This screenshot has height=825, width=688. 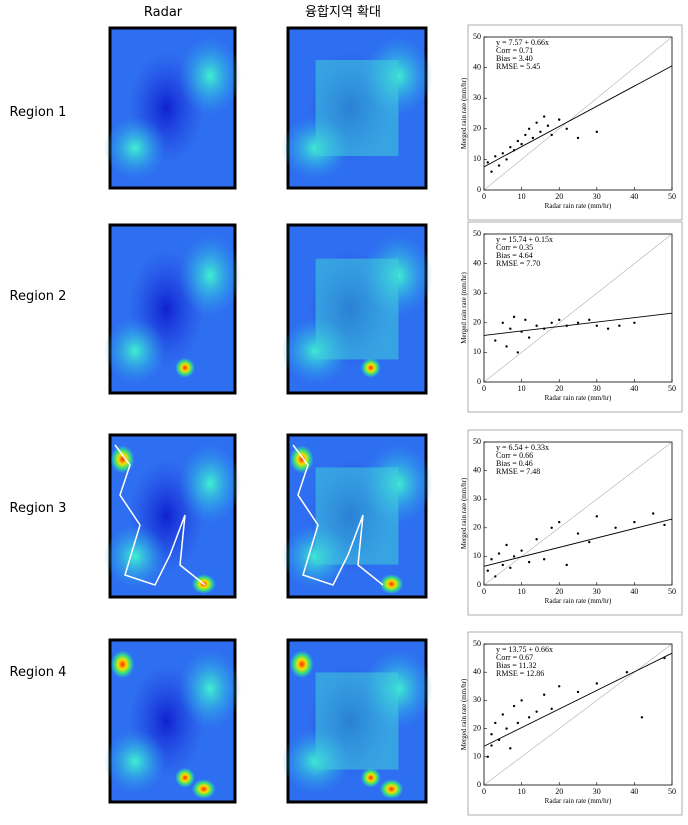 I want to click on panel-frame, so click(x=575, y=317).